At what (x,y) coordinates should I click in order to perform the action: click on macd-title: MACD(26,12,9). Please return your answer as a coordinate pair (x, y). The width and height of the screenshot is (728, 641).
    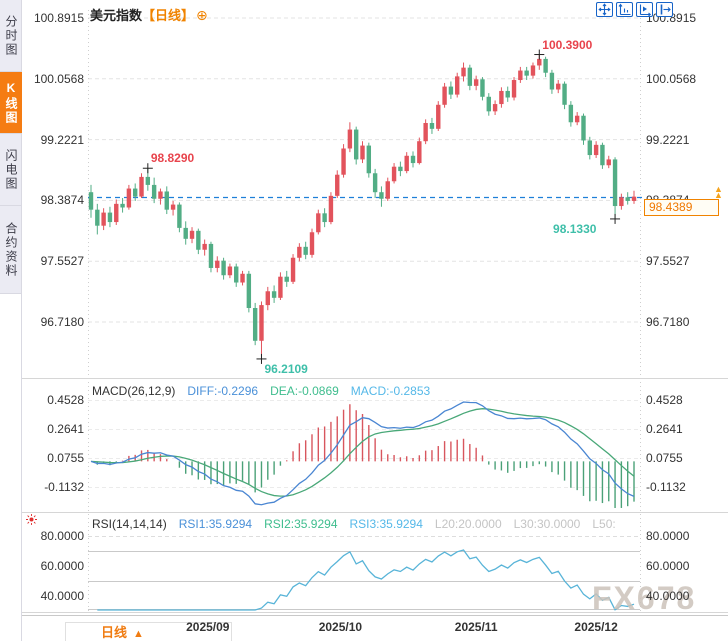
    Looking at the image, I should click on (134, 391).